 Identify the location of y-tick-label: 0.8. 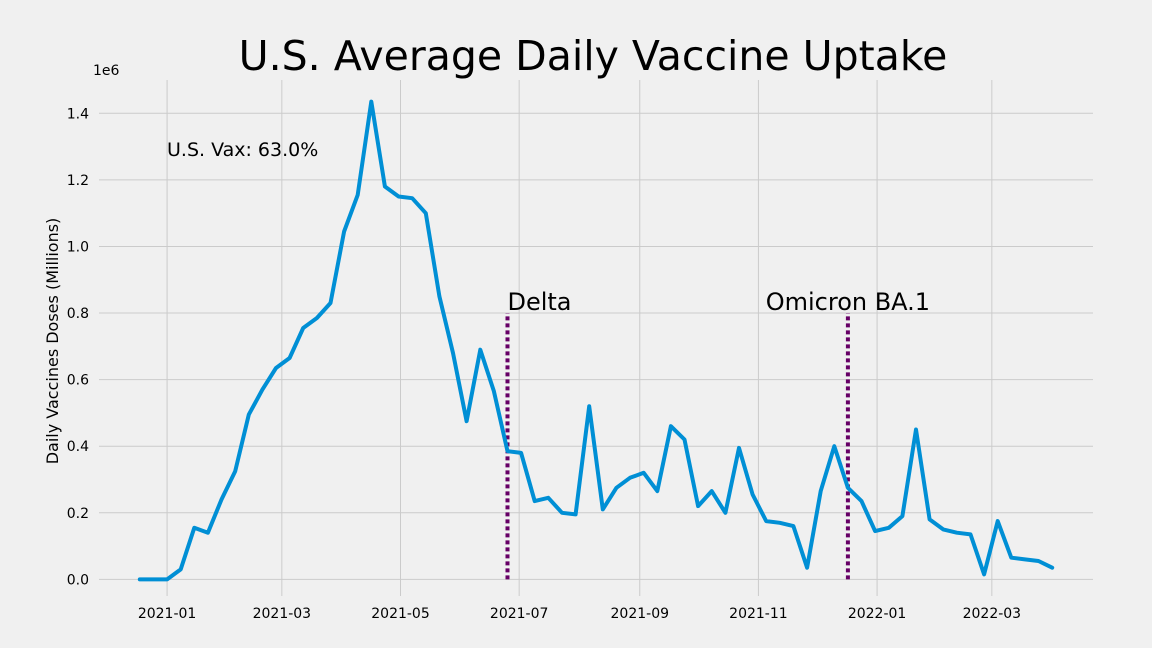
(78, 314).